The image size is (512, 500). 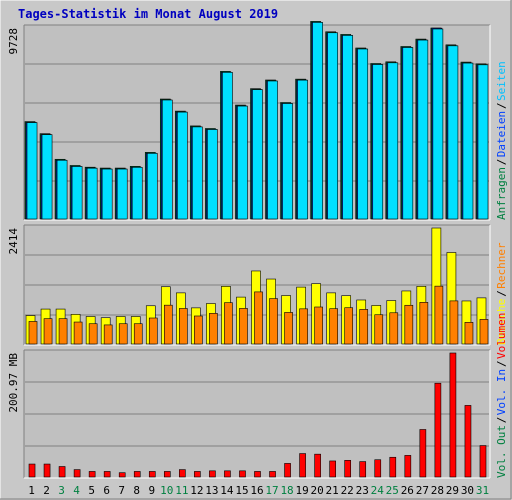 What do you see at coordinates (256, 490) in the screenshot?
I see `x-tick-label-day-16: 16` at bounding box center [256, 490].